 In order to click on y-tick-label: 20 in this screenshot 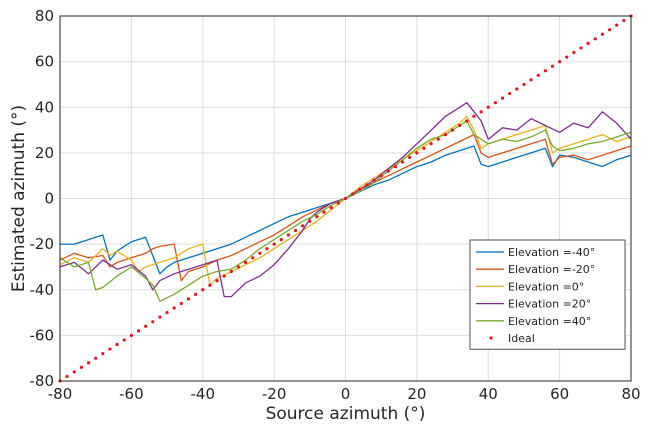, I will do `click(44, 153)`.